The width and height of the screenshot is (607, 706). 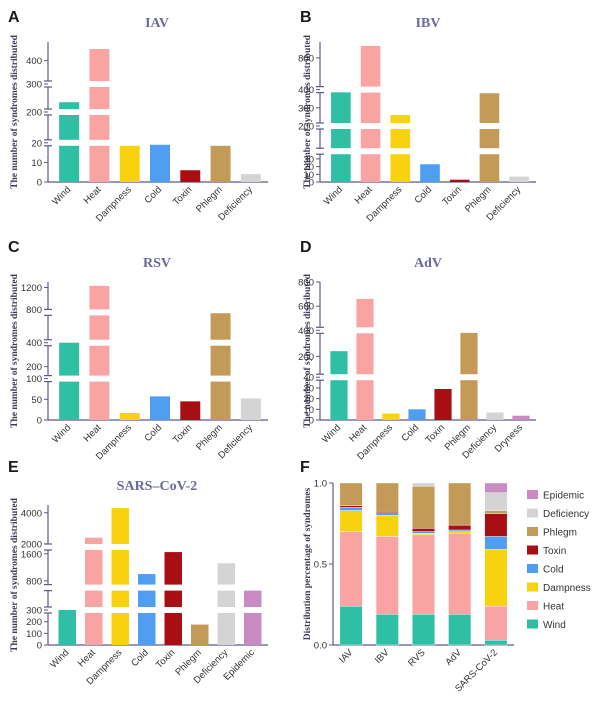 I want to click on x-tick-label: Toxin, so click(x=165, y=658).